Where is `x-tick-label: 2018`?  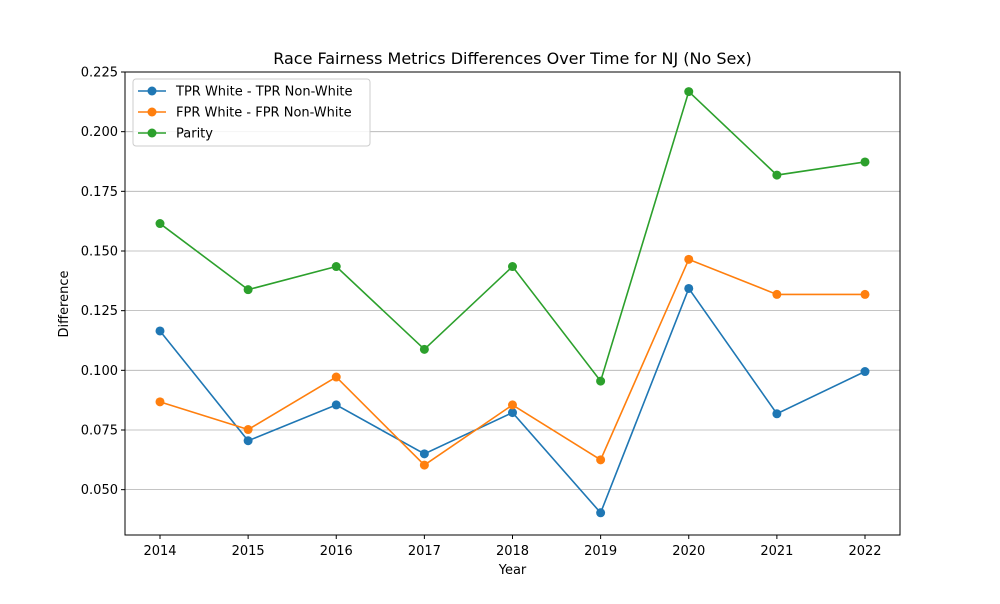 x-tick-label: 2018 is located at coordinates (512, 551).